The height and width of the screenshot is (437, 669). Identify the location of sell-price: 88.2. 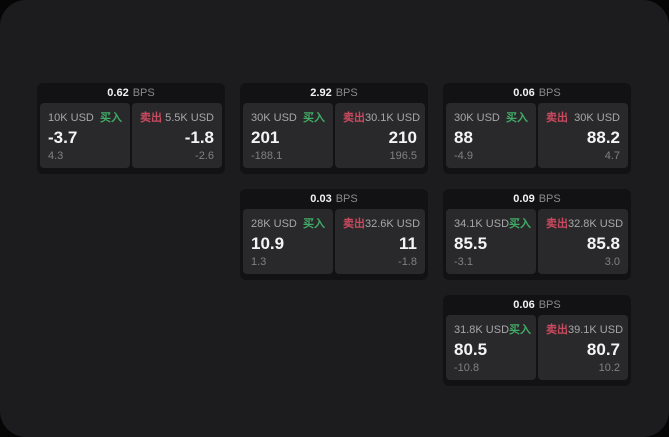
(603, 137).